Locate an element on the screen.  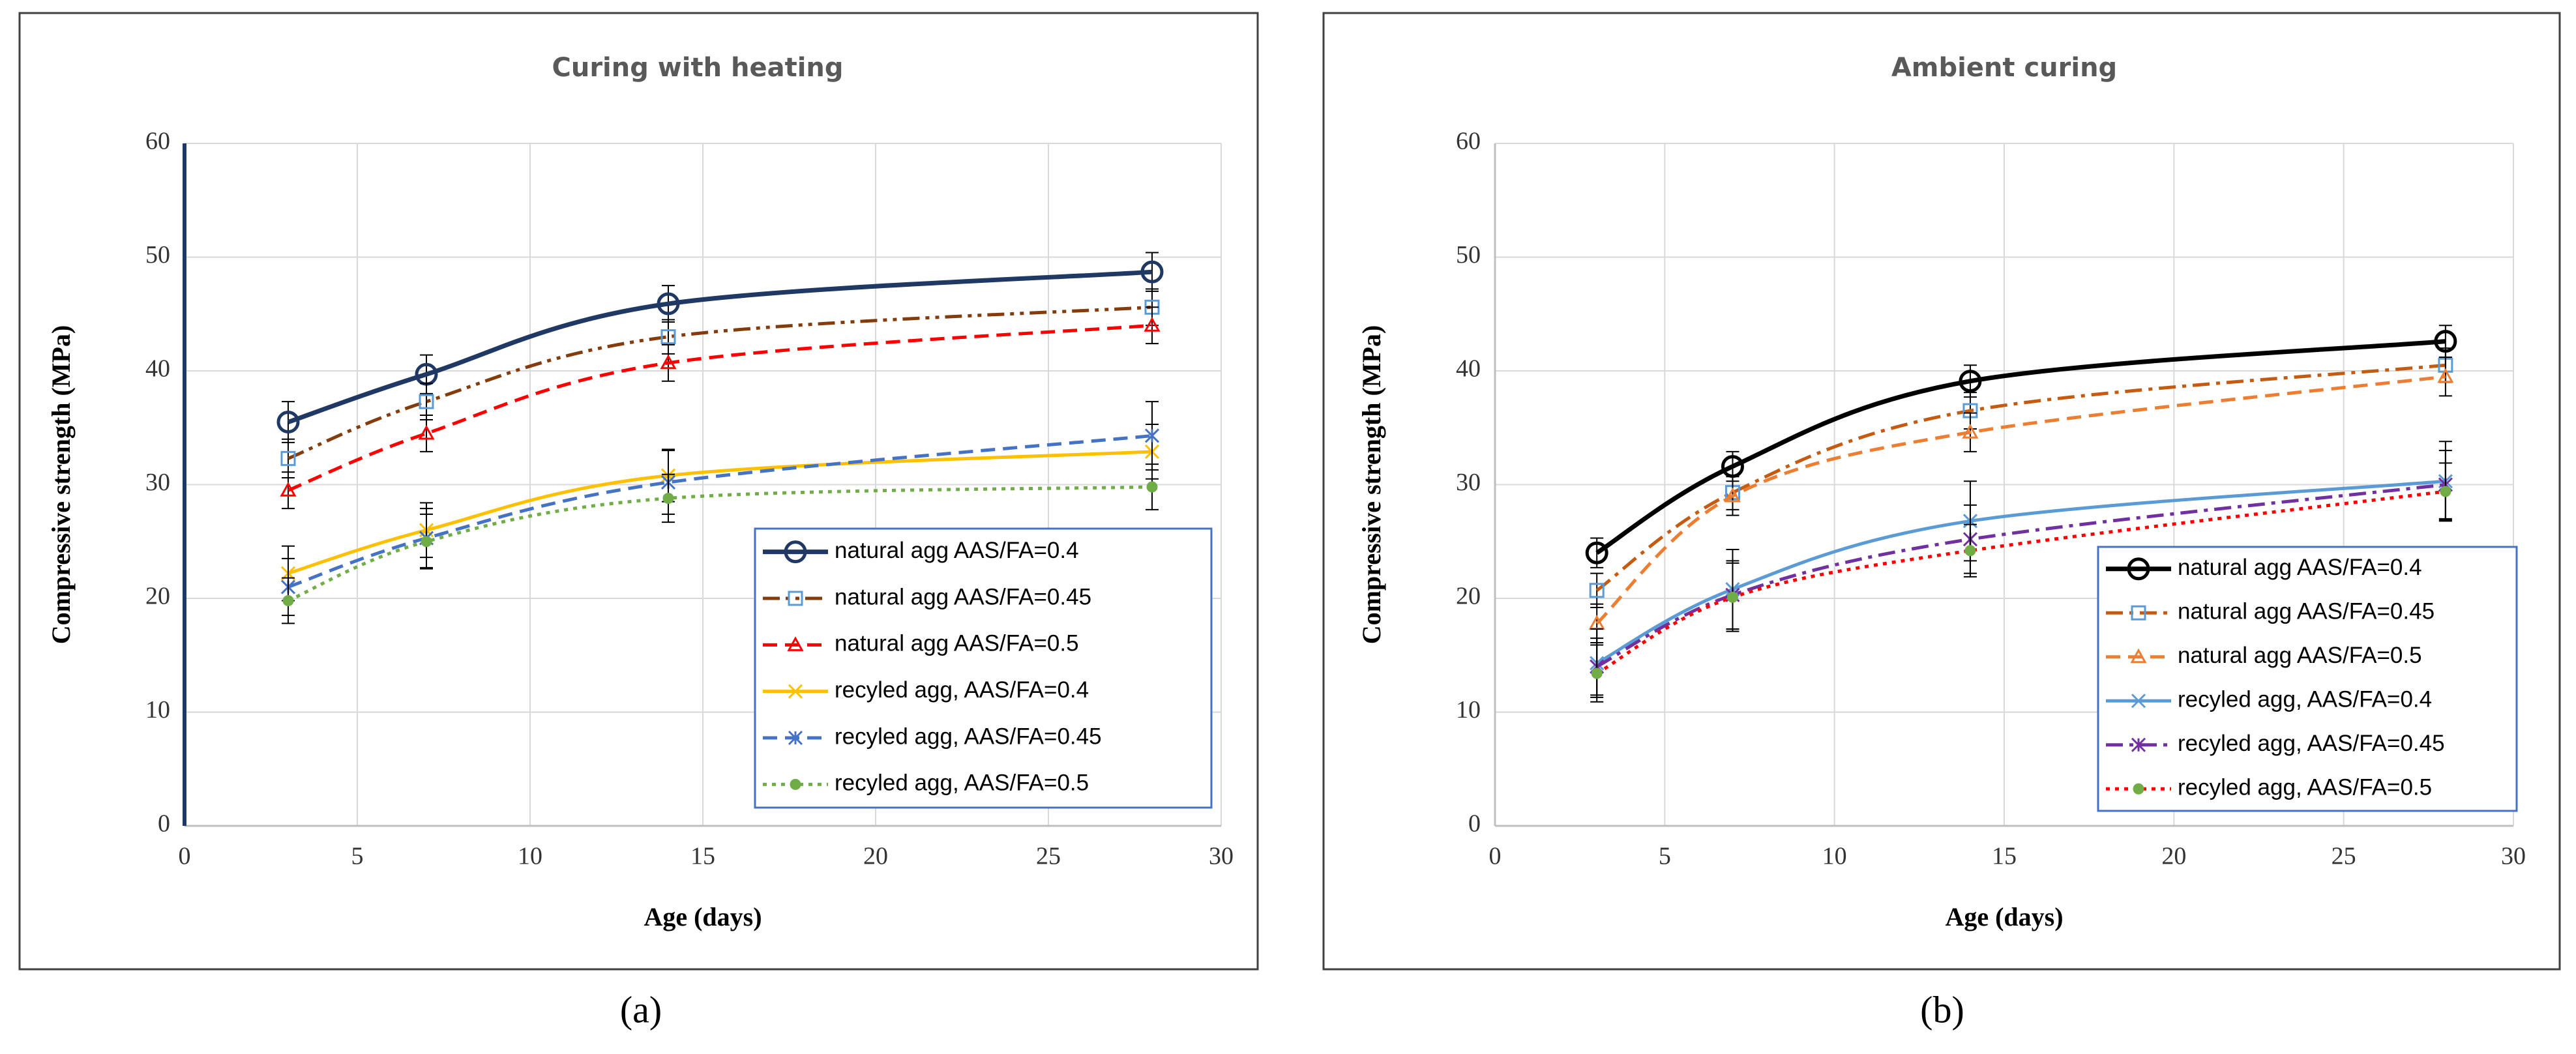
chart-title: Curing with heating is located at coordinates (697, 68).